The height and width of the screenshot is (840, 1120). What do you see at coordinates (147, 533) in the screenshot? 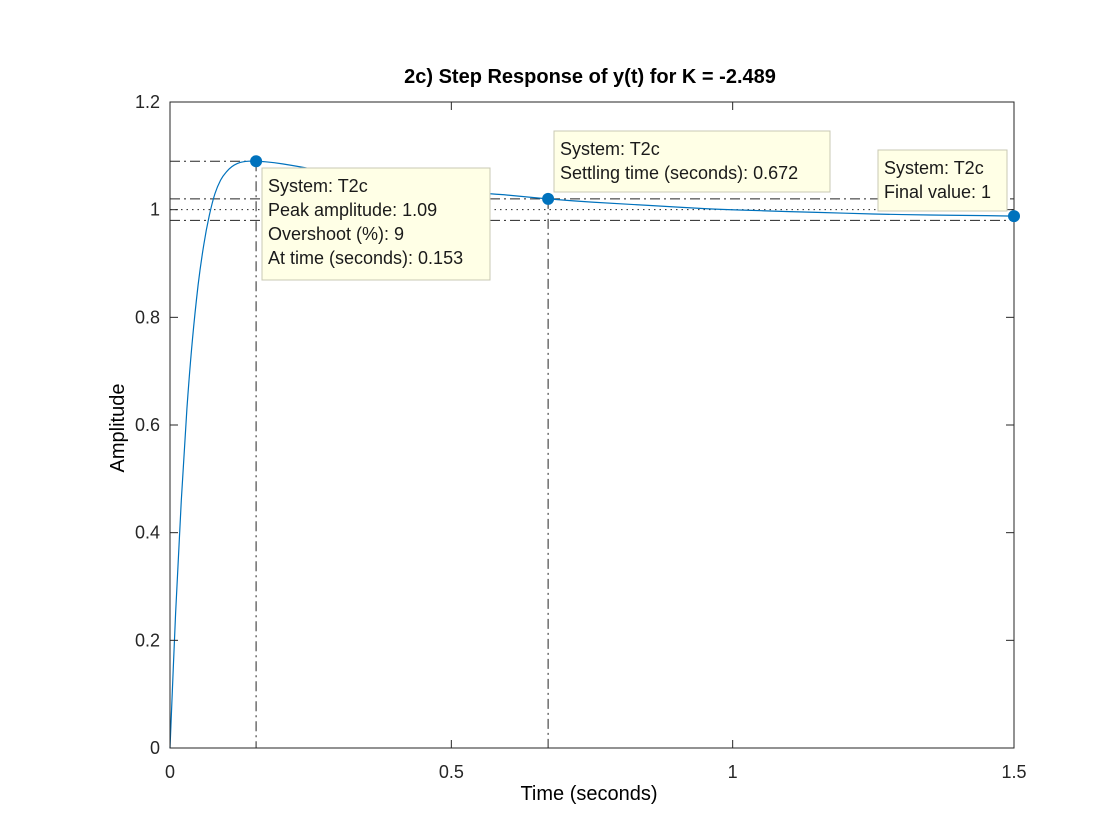
I see `y-tick-label: 0.4` at bounding box center [147, 533].